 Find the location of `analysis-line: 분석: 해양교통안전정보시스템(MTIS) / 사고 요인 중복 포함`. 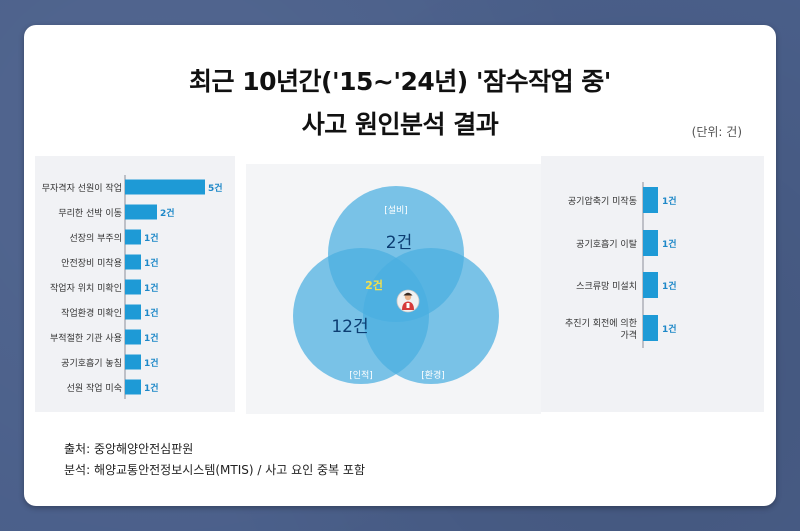

analysis-line: 분석: 해양교통안전정보시스템(MTIS) / 사고 요인 중복 포함 is located at coordinates (215, 470).